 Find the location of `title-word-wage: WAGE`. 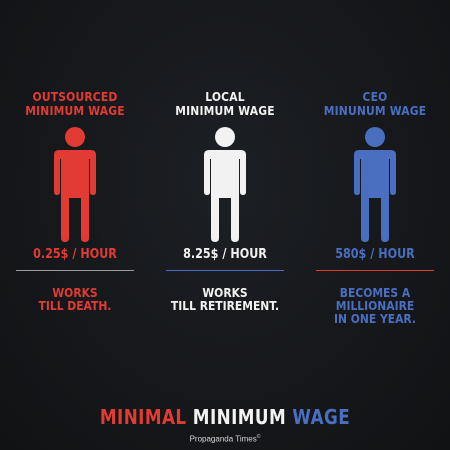

title-word-wage: WAGE is located at coordinates (321, 417).